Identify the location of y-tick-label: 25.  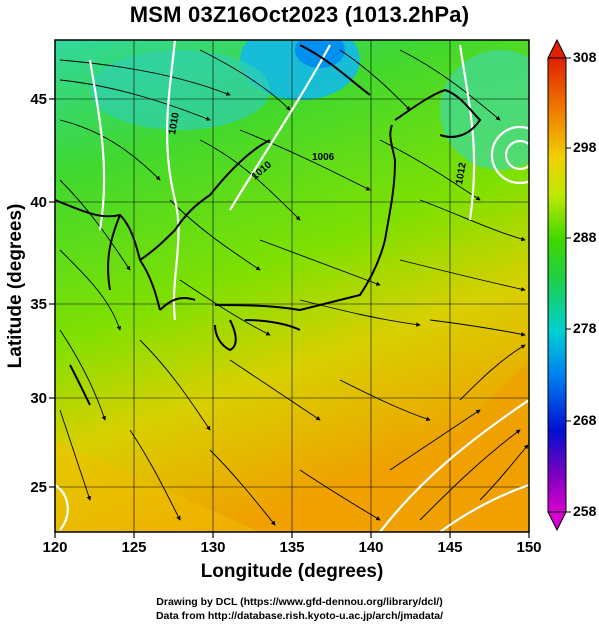
(38, 487).